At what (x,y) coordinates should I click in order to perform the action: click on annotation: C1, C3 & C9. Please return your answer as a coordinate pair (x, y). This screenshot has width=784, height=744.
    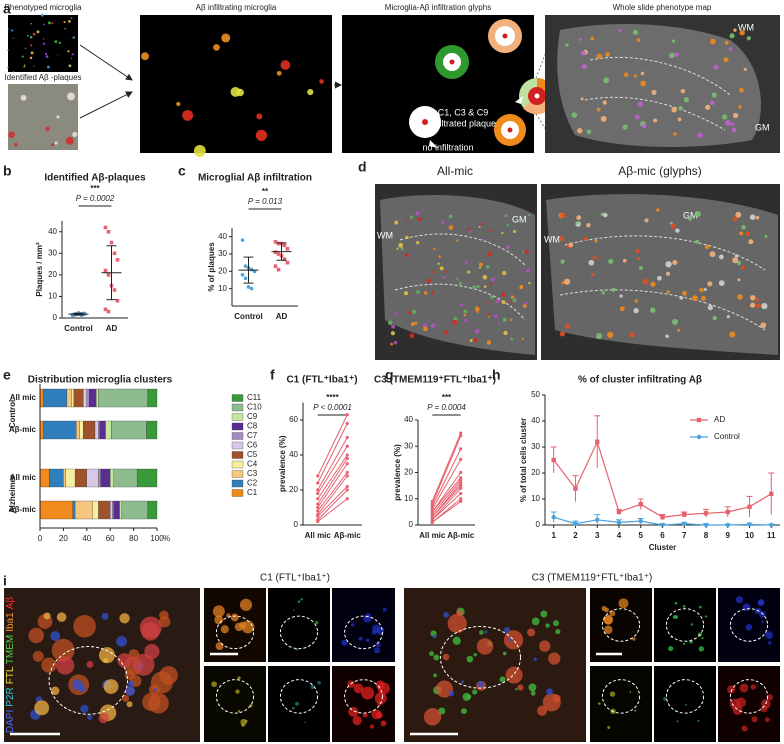
    Looking at the image, I should click on (463, 112).